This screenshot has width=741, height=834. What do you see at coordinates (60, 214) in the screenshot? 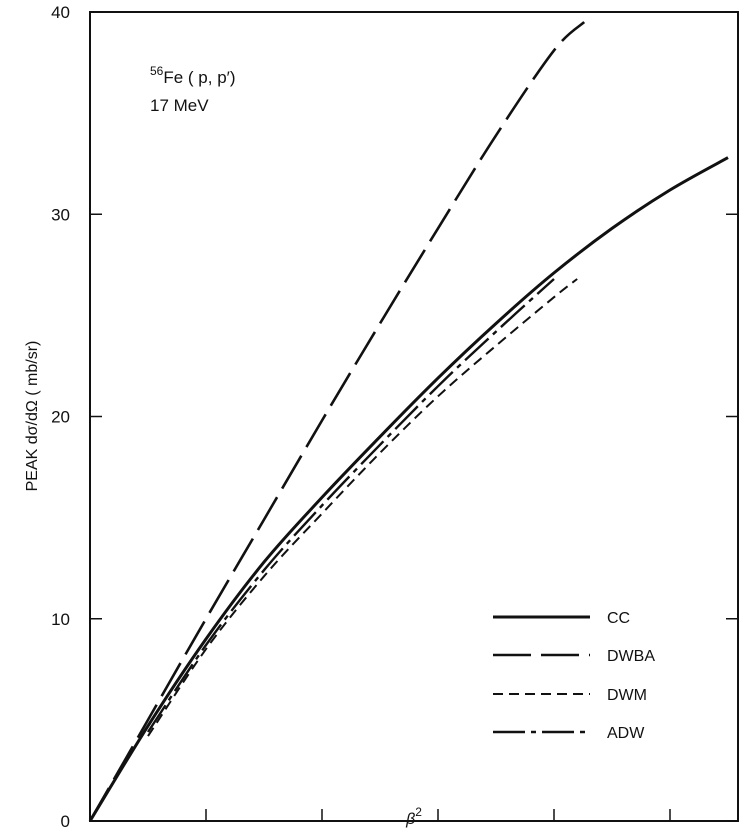
I see `y-tick-label: 30` at bounding box center [60, 214].